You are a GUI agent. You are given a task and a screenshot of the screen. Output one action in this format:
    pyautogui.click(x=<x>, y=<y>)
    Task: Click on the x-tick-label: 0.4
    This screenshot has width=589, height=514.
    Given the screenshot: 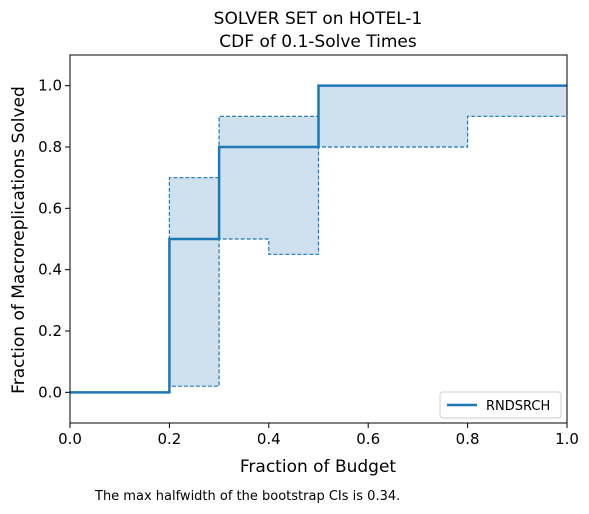 What is the action you would take?
    pyautogui.click(x=269, y=439)
    